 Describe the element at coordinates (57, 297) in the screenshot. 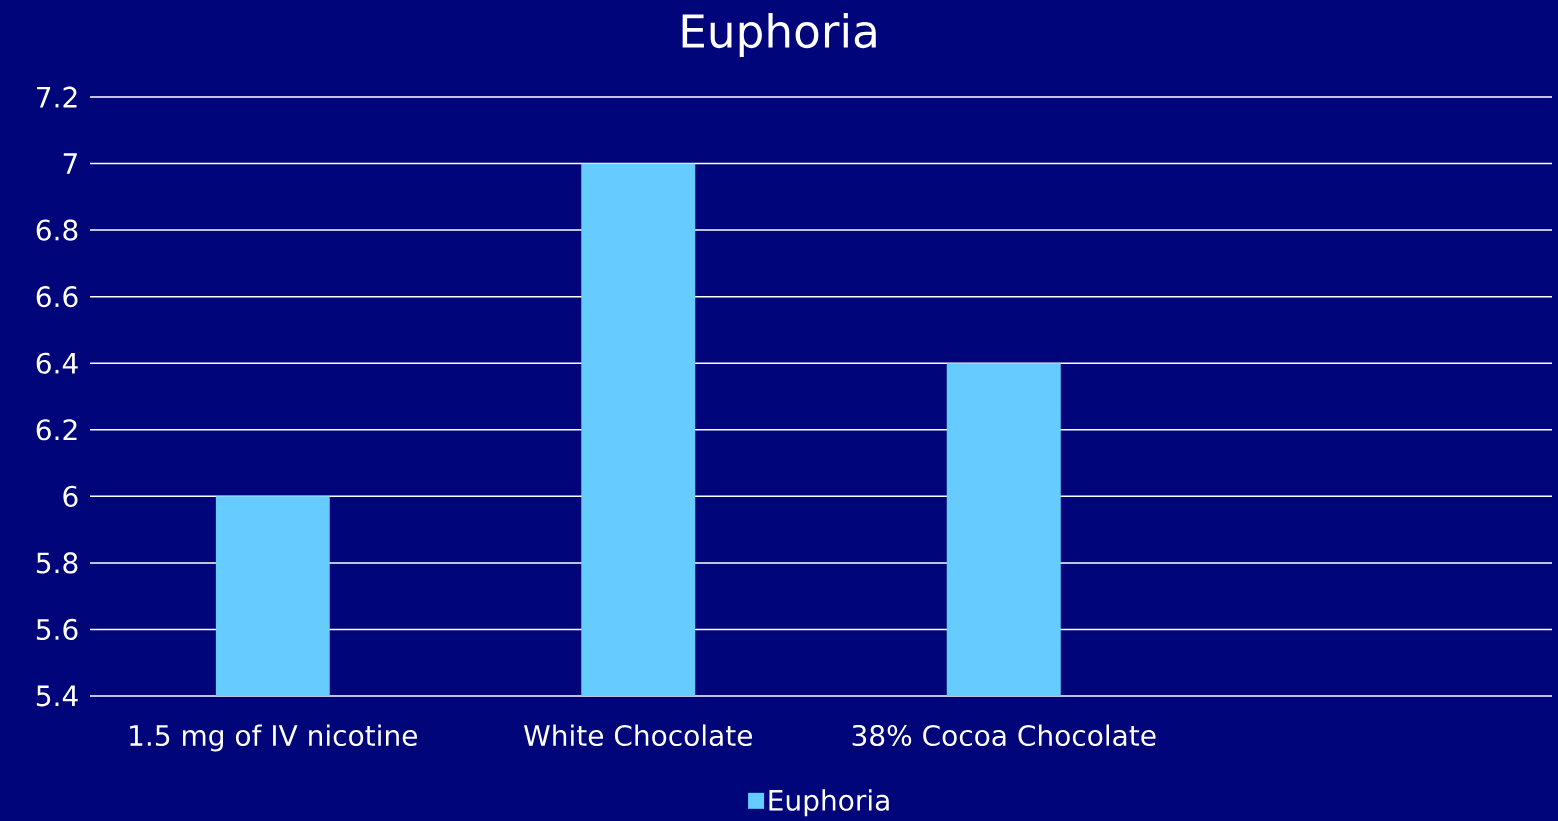

I see `y-tick-label: 6.6` at that location.